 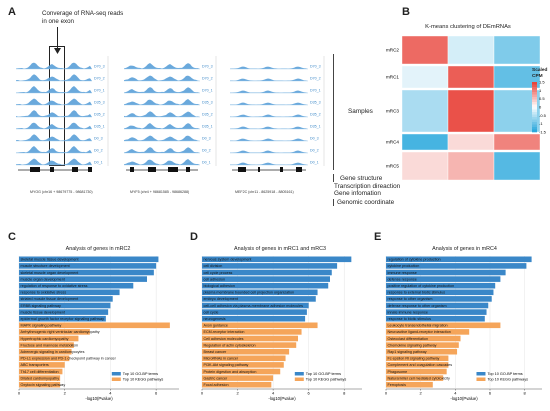 What do you see at coordinates (43, 385) in the screenshot?
I see `bar-label: Oxytocin signaling pathway` at bounding box center [43, 385].